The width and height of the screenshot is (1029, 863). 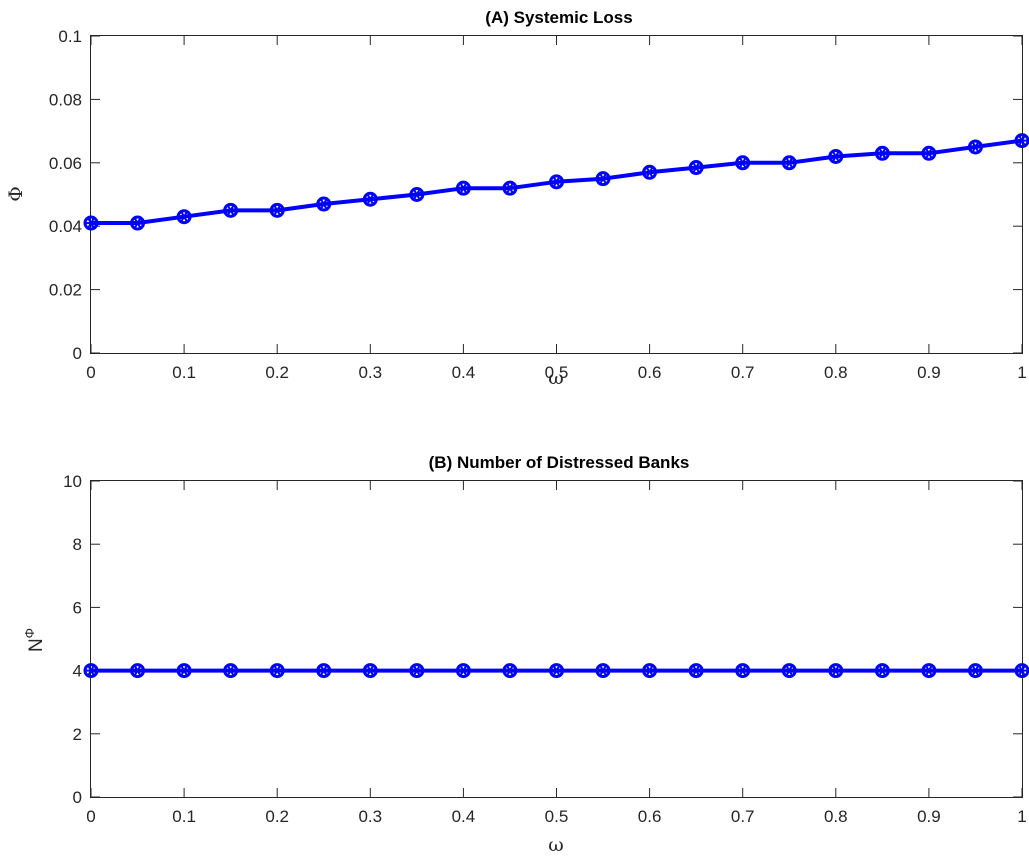 What do you see at coordinates (90, 372) in the screenshot?
I see `x-tick-label: 0` at bounding box center [90, 372].